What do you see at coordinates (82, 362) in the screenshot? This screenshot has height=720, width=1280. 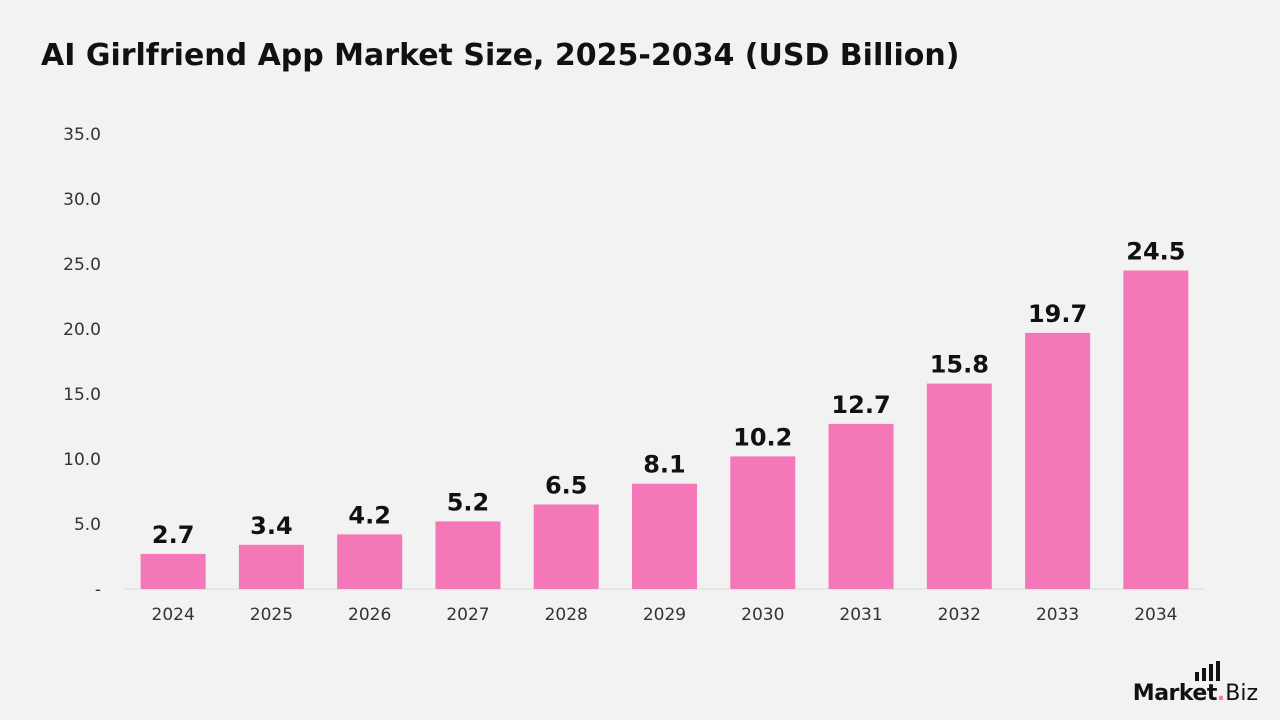 I see `y-axis: - 5.0 10.0 15.0 20.0 25.0 30.0 35.0` at bounding box center [82, 362].